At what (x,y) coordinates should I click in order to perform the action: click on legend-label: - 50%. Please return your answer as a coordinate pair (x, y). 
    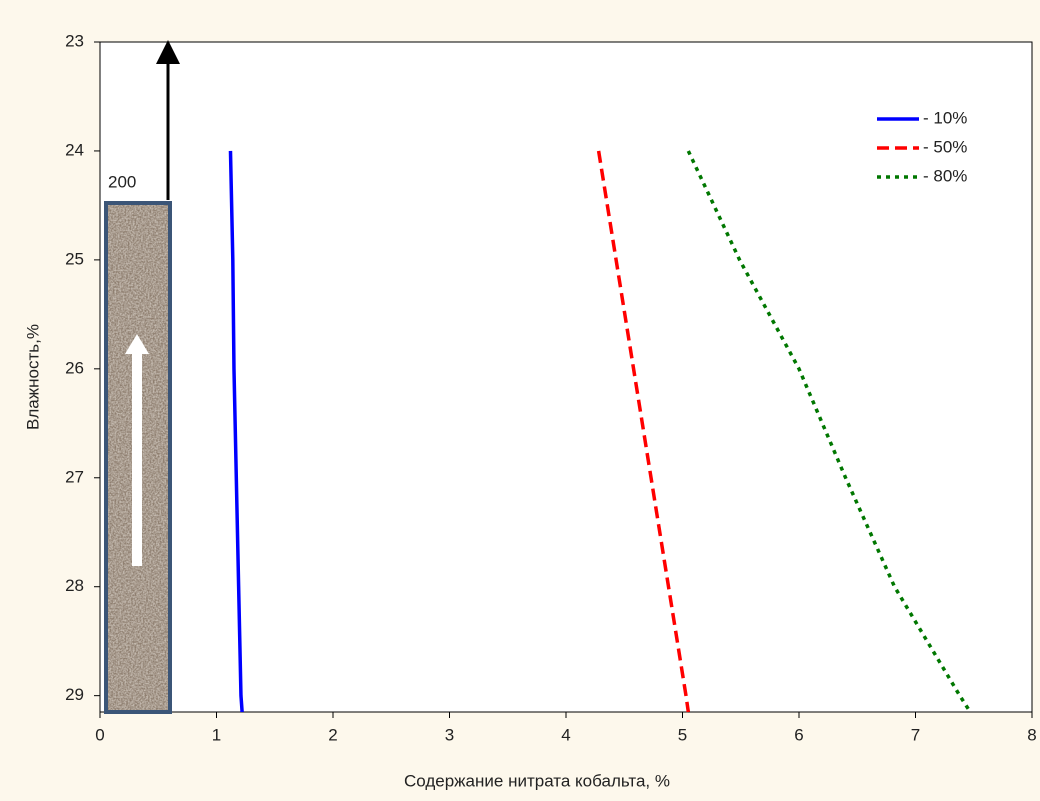
    Looking at the image, I should click on (945, 146).